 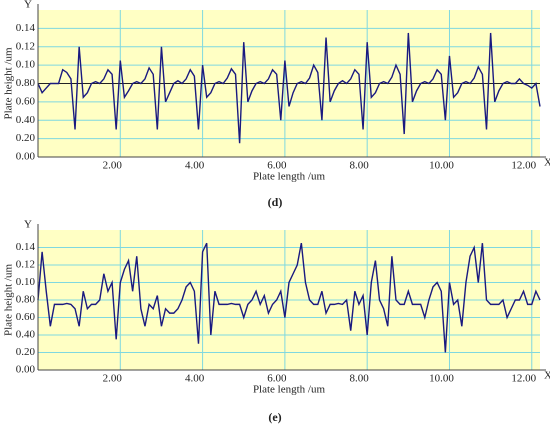 I want to click on caption: (d), so click(x=275, y=202).